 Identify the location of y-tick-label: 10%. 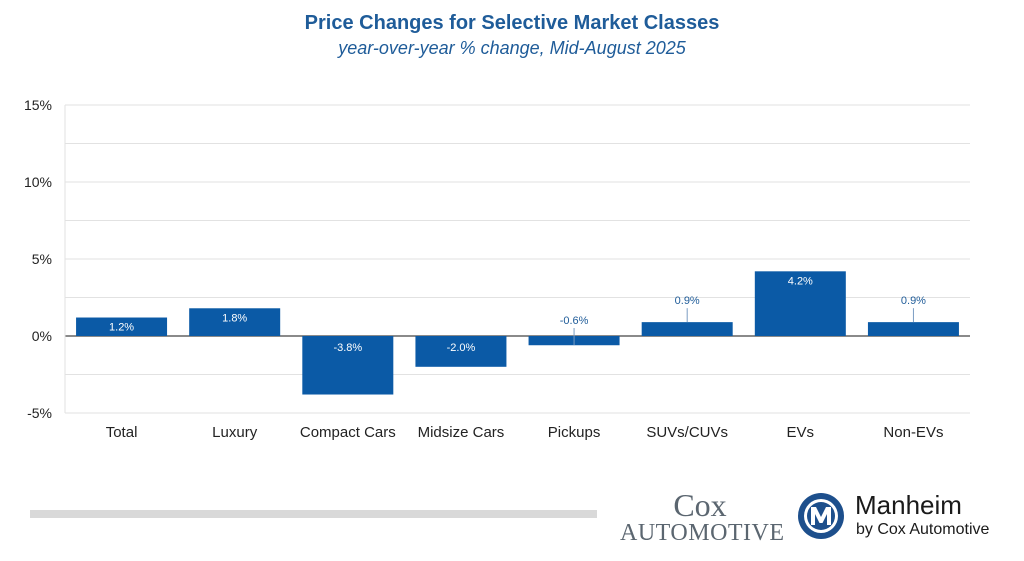
(38, 182).